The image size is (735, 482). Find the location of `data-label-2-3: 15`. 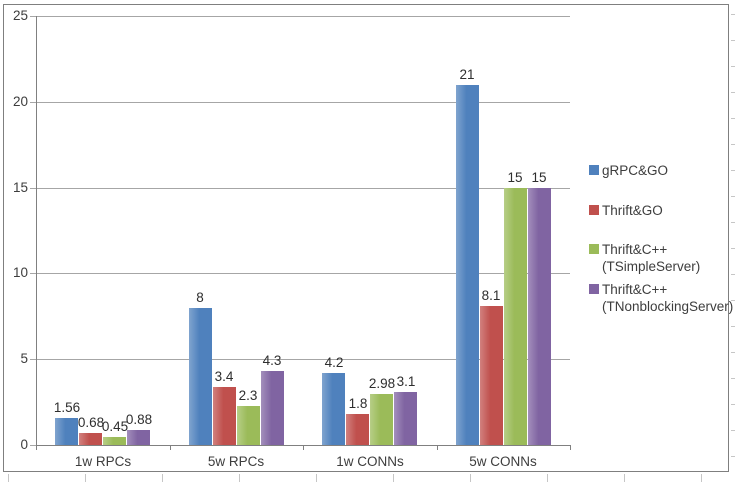

data-label-2-3: 15 is located at coordinates (515, 177).